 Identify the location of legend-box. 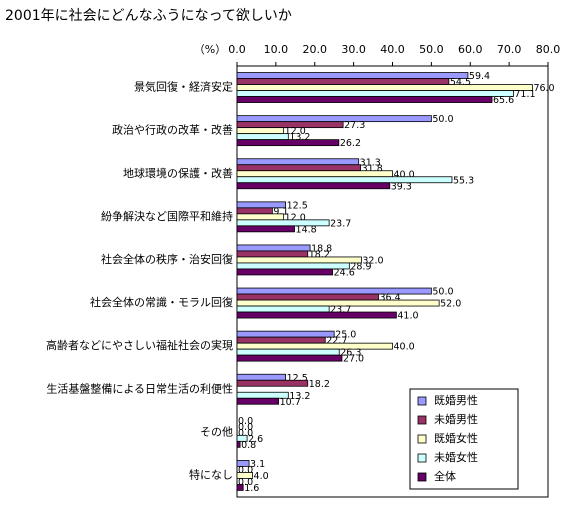
(464, 439).